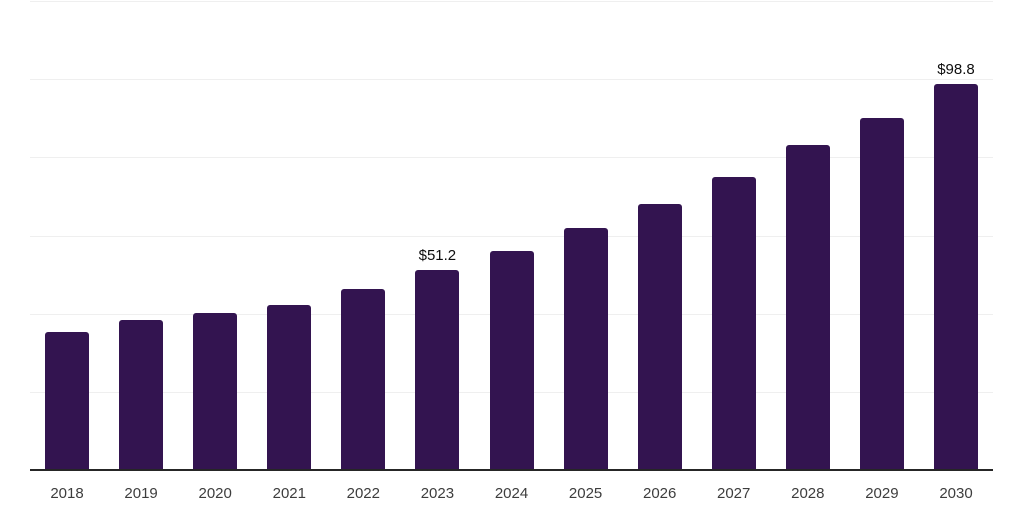 This screenshot has height=512, width=1024. What do you see at coordinates (659, 337) in the screenshot?
I see `bar-2026` at bounding box center [659, 337].